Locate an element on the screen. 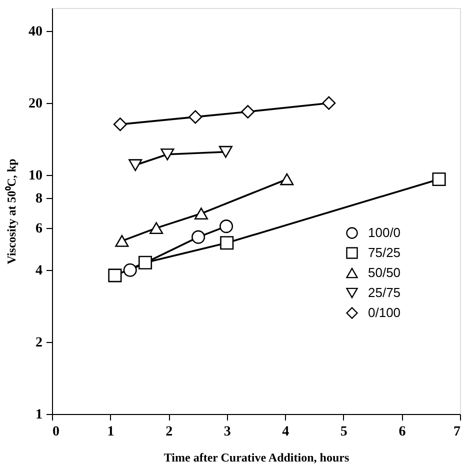 This screenshot has height=468, width=471. y-tick-label: 40 is located at coordinates (35, 32).